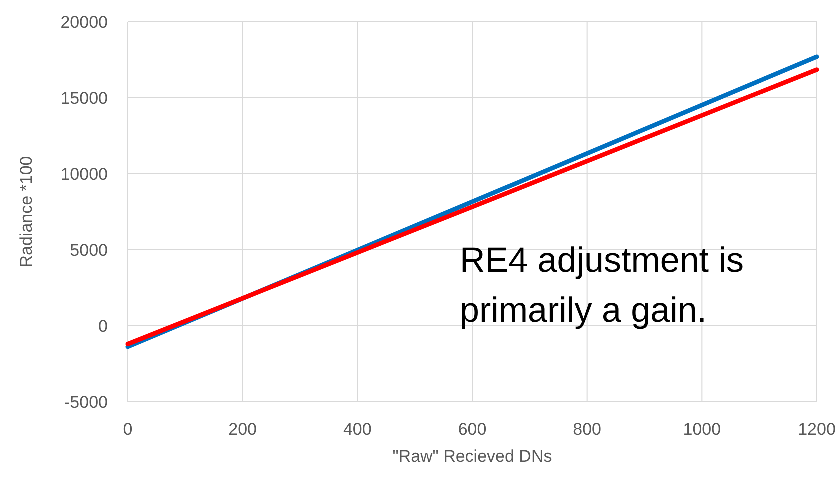  What do you see at coordinates (243, 429) in the screenshot?
I see `x-tick-label: 200` at bounding box center [243, 429].